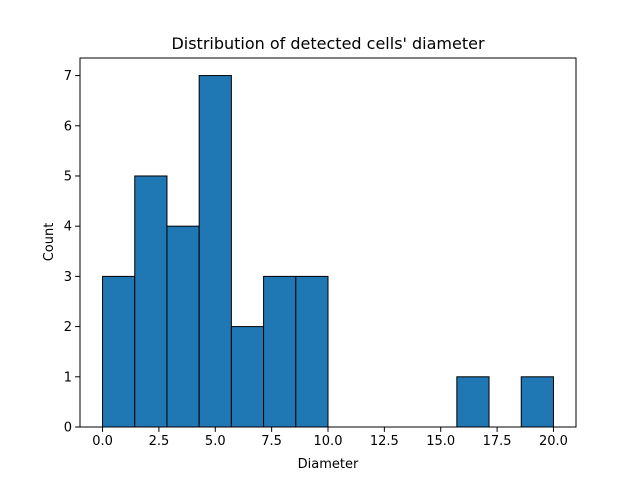 This screenshot has height=480, width=640. What do you see at coordinates (68, 227) in the screenshot?
I see `y-tick-label: 4` at bounding box center [68, 227].